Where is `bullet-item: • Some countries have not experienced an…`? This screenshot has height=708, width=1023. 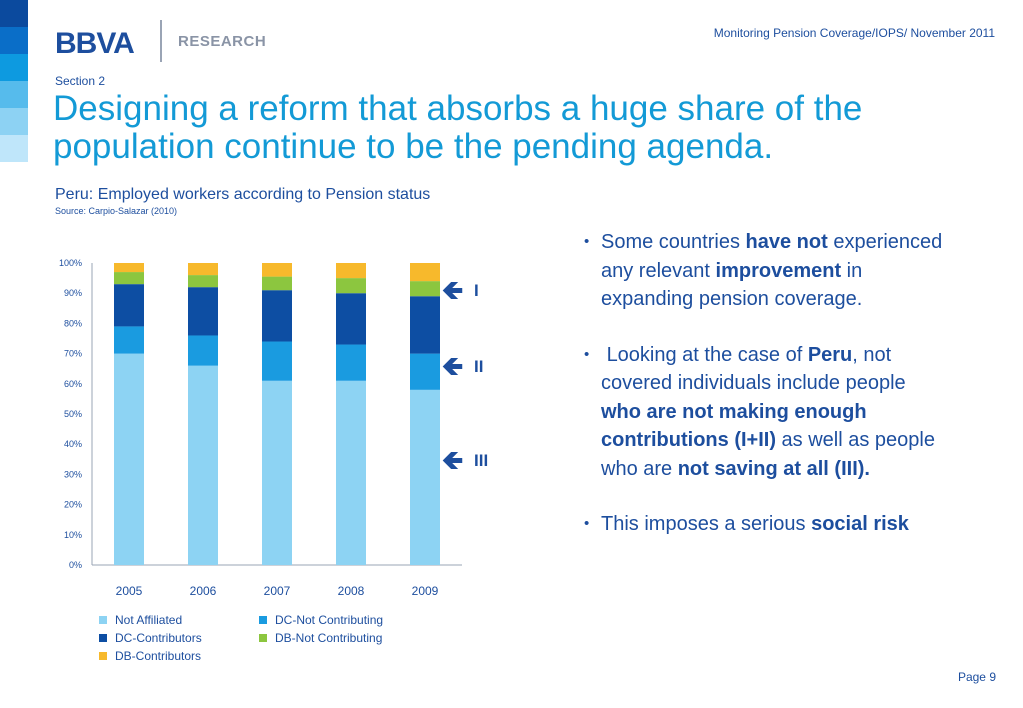
bullet-item: • Some countries have not experienced an… is located at coordinates (764, 271).